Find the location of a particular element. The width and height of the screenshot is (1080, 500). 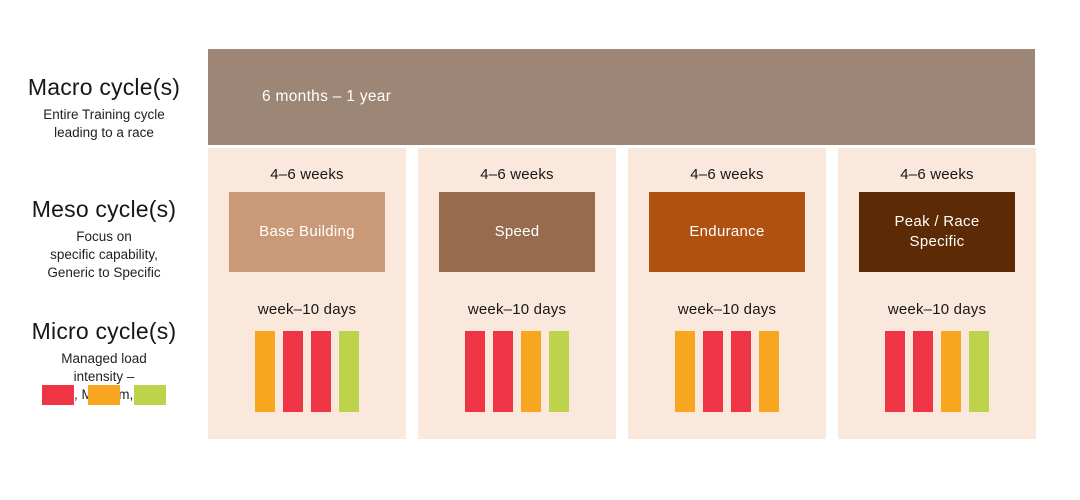

intensity-legend is located at coordinates (104, 395).